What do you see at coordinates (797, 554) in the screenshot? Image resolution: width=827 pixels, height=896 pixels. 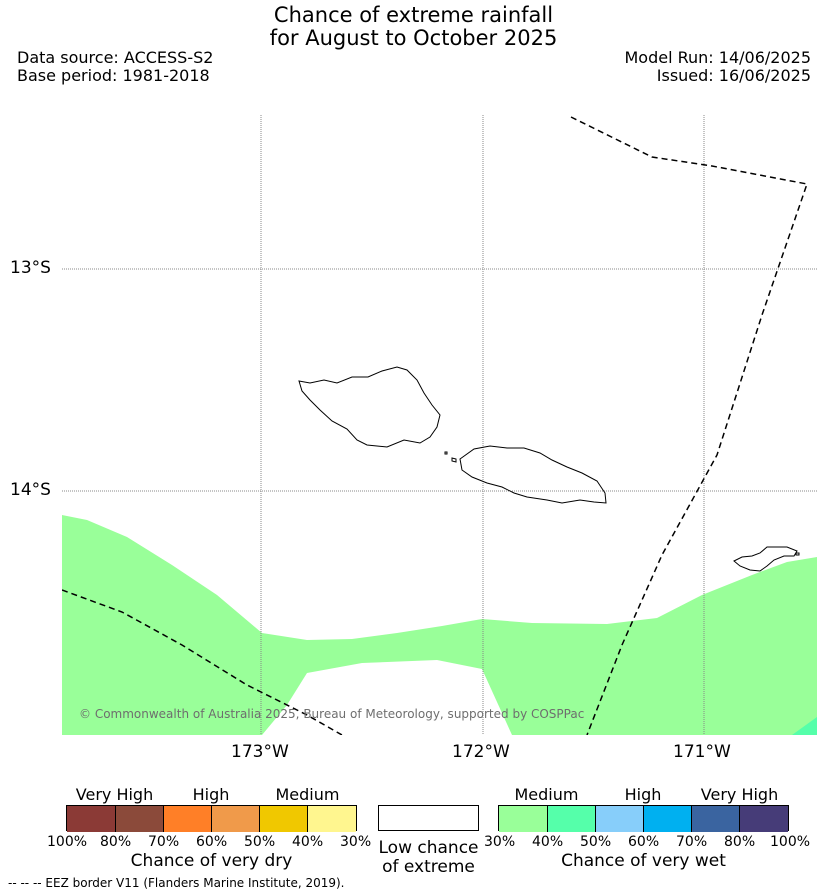 I see `island-aunuu` at bounding box center [797, 554].